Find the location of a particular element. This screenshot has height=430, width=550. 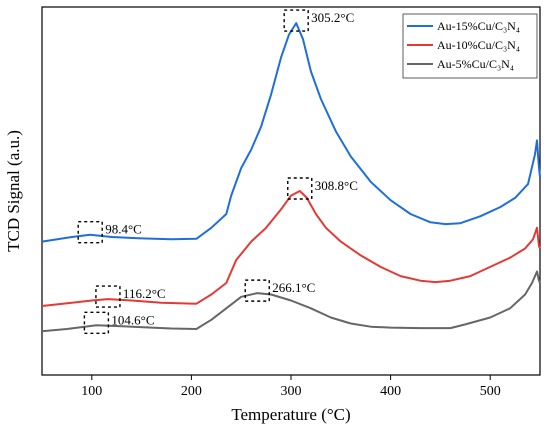

x-tick-label-100: 100 is located at coordinates (91, 391).